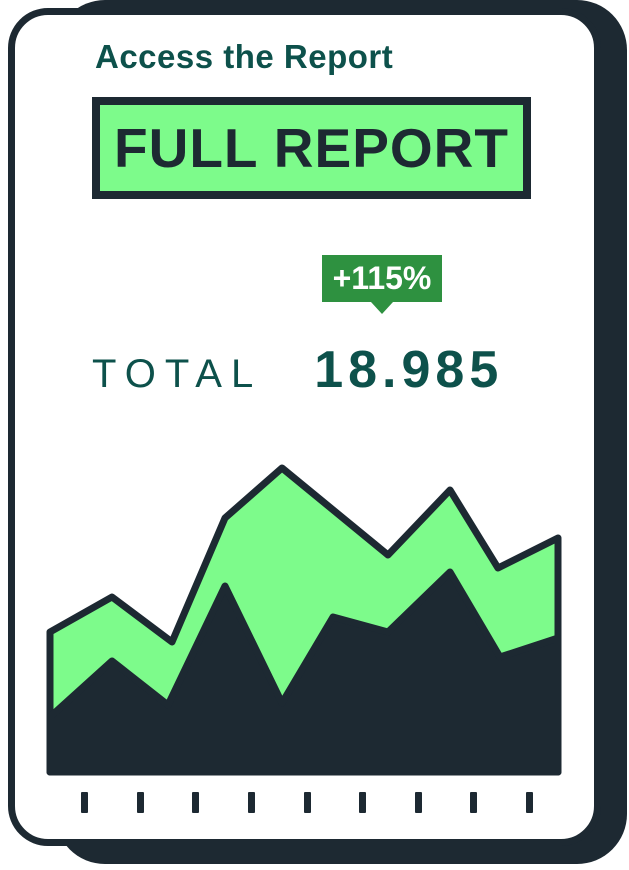  I want to click on growth-badge: +115%, so click(382, 278).